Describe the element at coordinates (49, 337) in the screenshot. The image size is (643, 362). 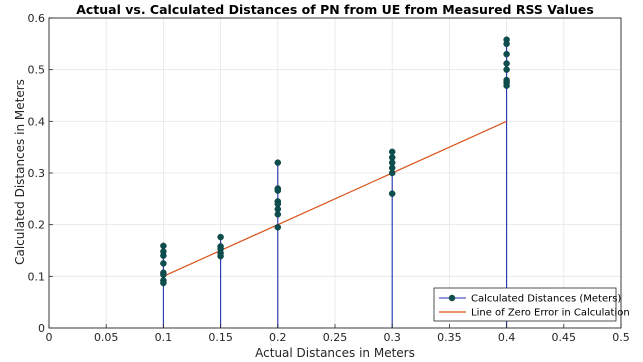
I see `x-tick-label: 0` at that location.